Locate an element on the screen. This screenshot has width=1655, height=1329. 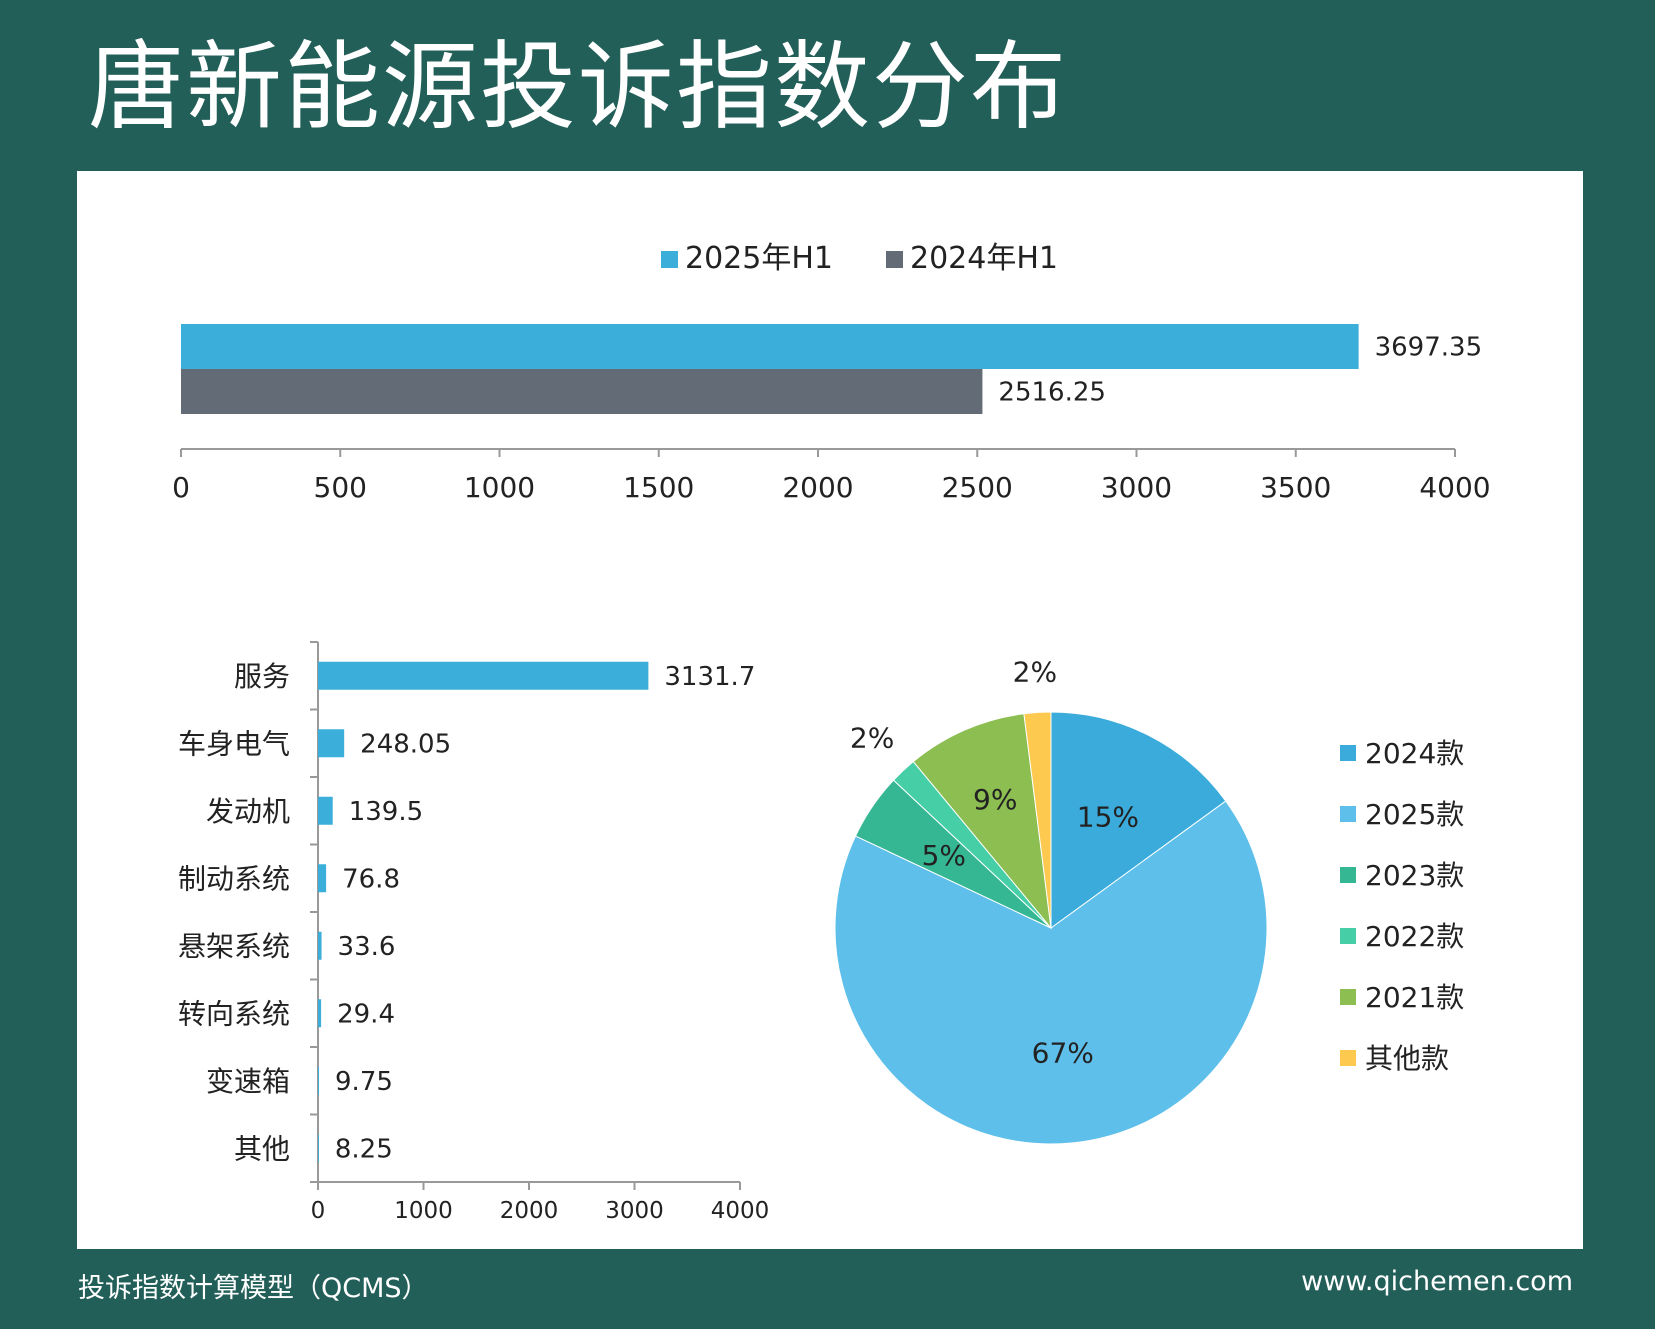
pie-legend-label-4: 2022款 is located at coordinates (1414, 936).